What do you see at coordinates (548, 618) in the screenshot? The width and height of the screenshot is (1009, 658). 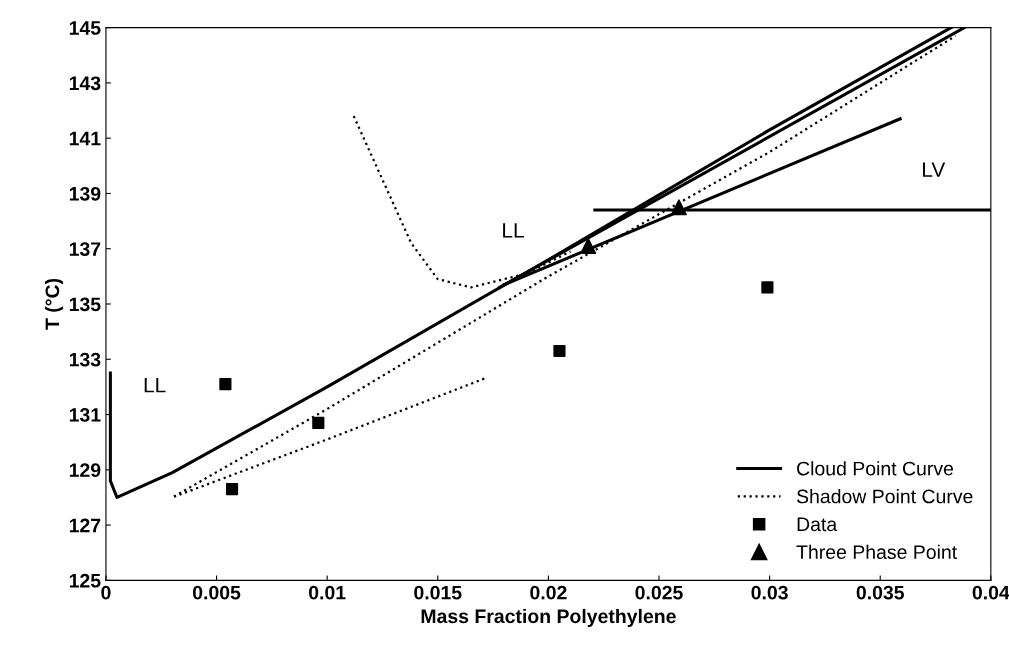 I see `x-axis-title: Mass Fraction Polyethylene` at bounding box center [548, 618].